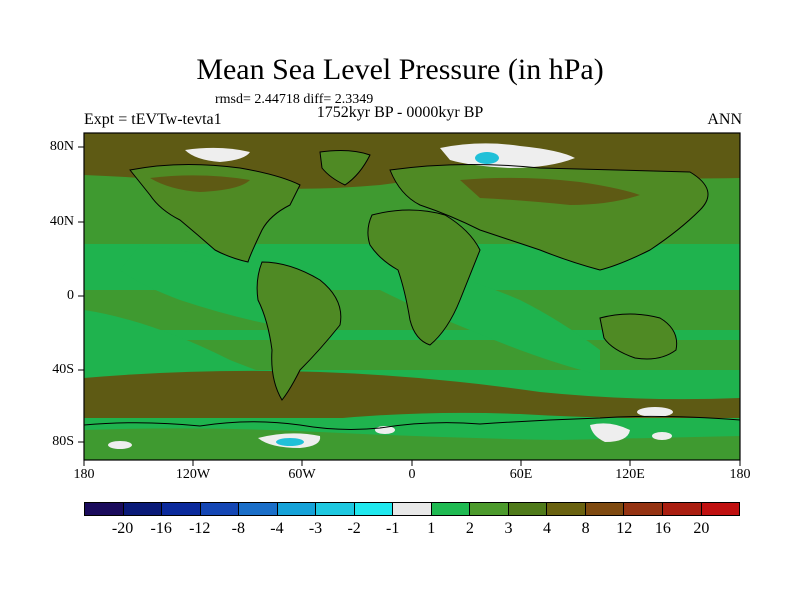 The height and width of the screenshot is (600, 800). I want to click on anomaly-siberia-white, so click(535, 156).